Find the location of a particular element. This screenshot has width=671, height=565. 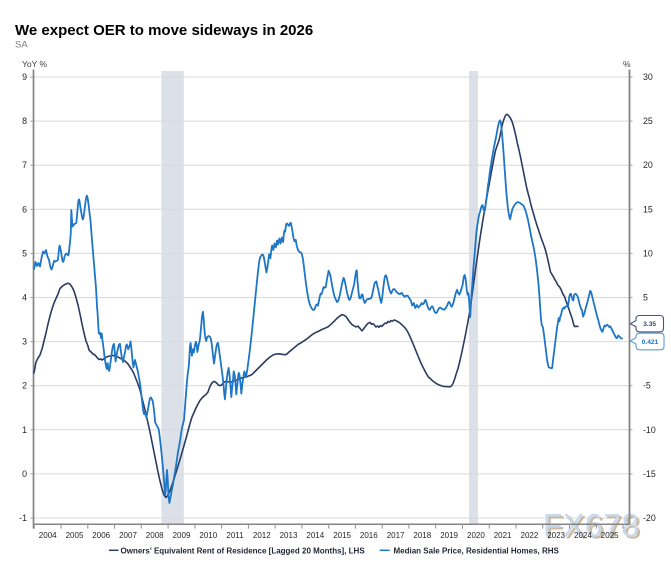

svg-text: -1 is located at coordinates (23, 518).